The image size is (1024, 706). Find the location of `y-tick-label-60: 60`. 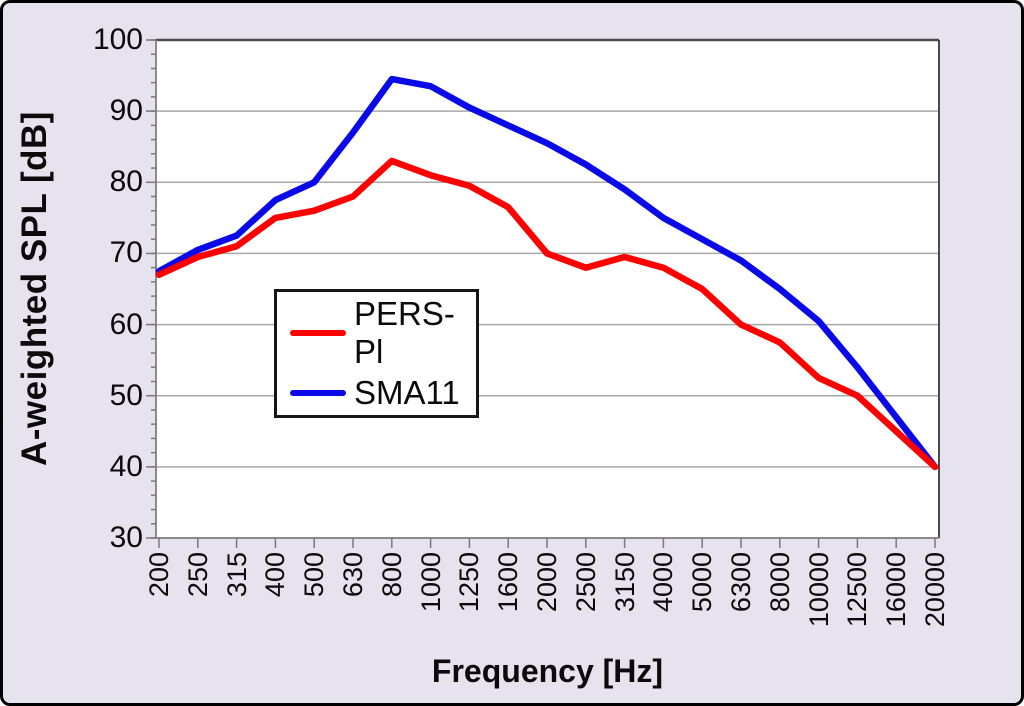

y-tick-label-60: 60 is located at coordinates (126, 324).